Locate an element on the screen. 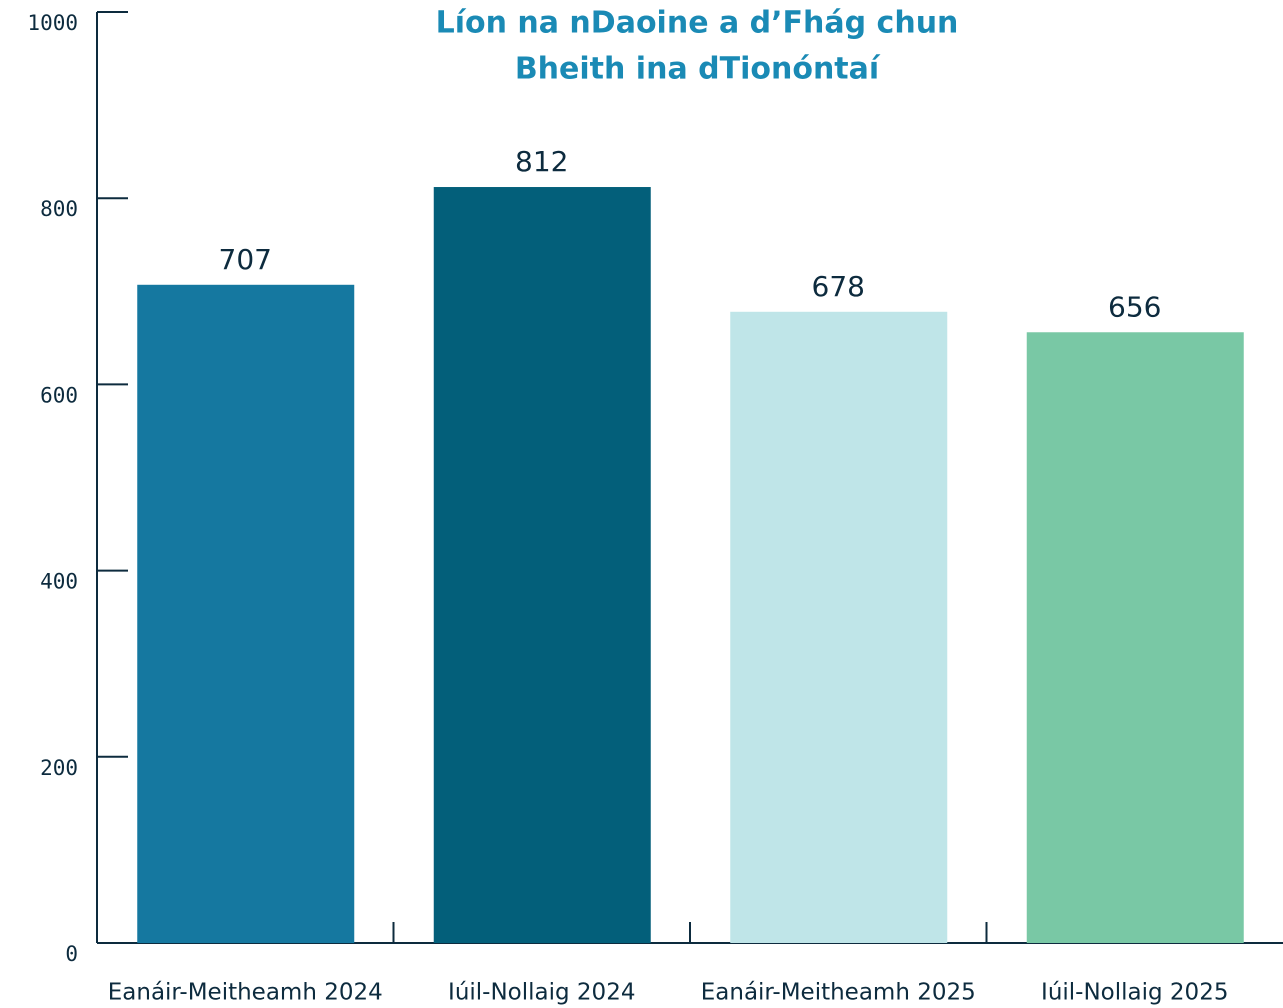 This screenshot has width=1283, height=1008. y-tick-label: 600 is located at coordinates (59, 395).